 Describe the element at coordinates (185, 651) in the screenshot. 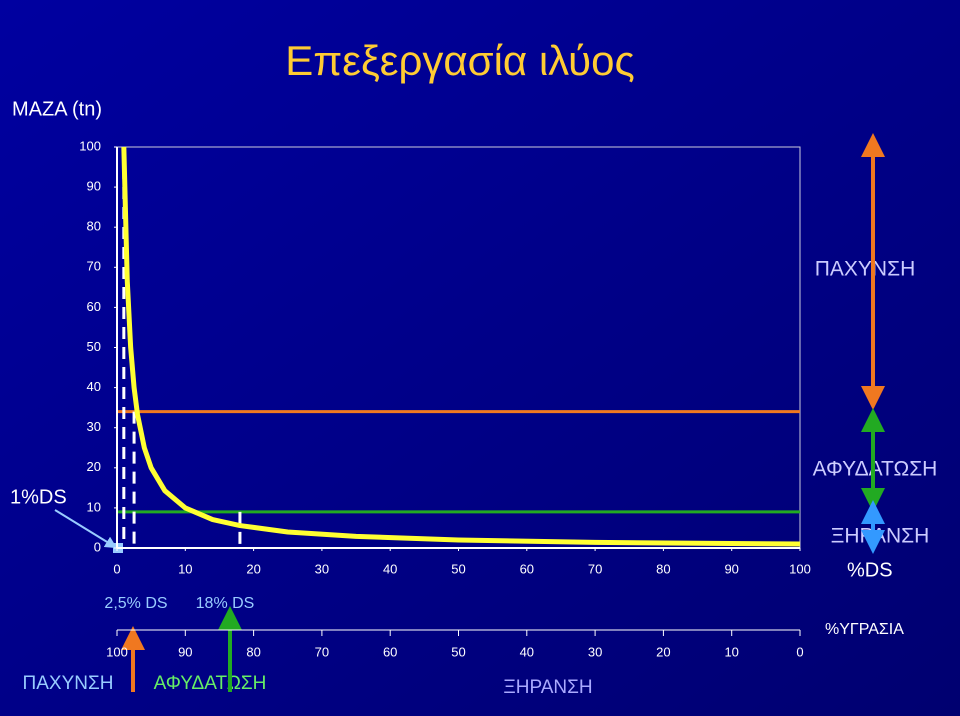

I see `x2-tick-label: 90` at that location.